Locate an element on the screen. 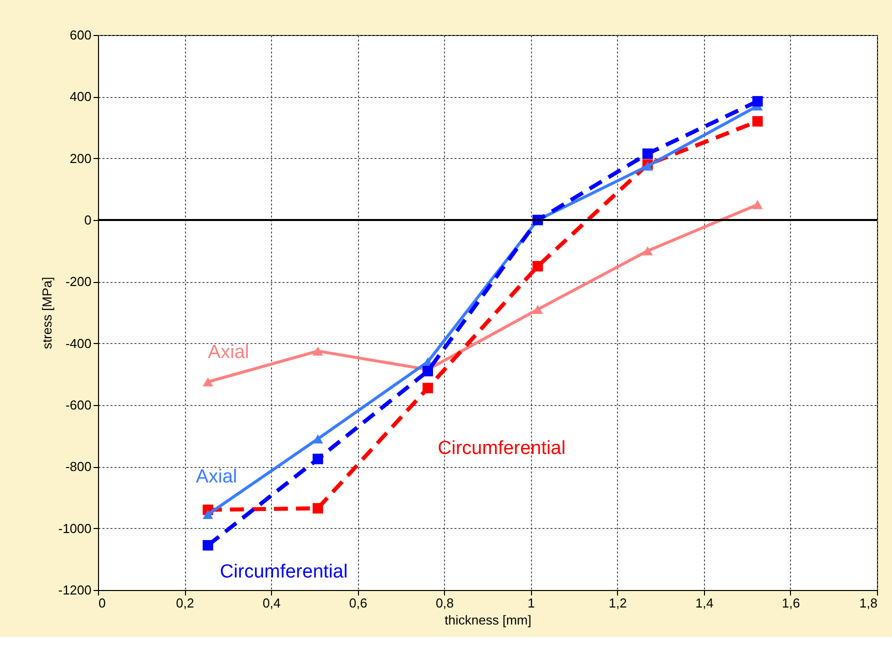 Image resolution: width=892 pixels, height=666 pixels. x-tick-label: 1,2 is located at coordinates (617, 603).